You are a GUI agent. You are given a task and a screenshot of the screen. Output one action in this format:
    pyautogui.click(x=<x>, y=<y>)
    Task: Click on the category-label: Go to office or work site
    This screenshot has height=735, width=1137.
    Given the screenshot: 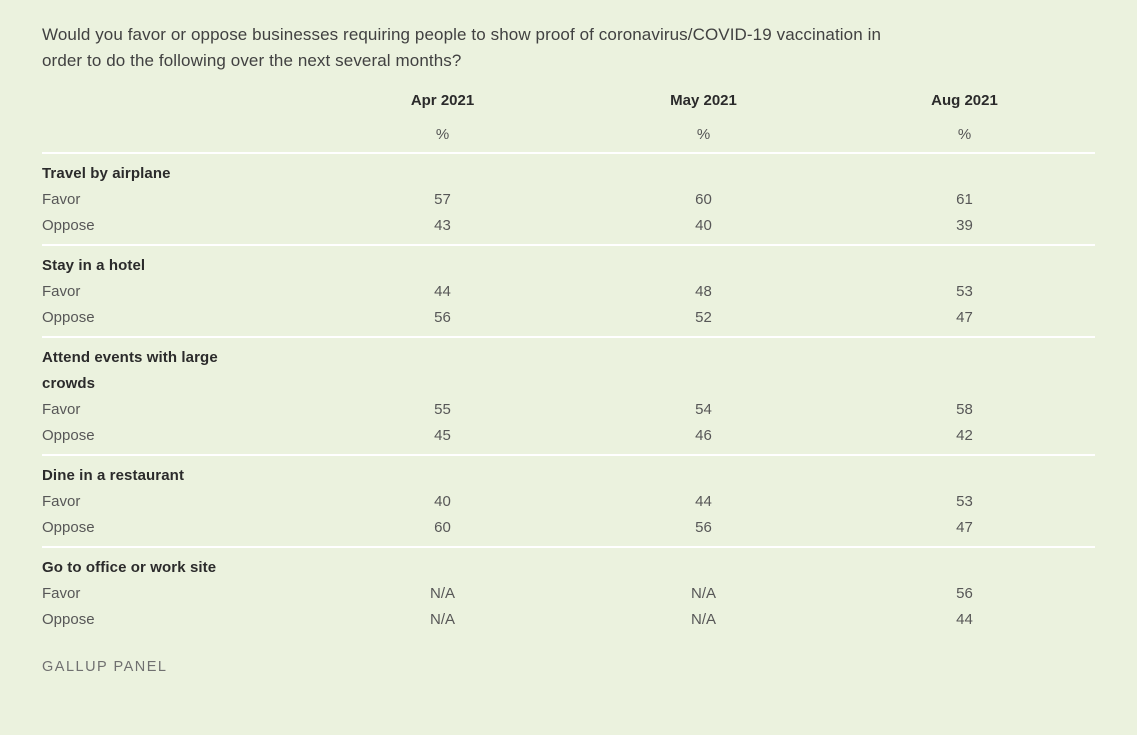 What is the action you would take?
    pyautogui.click(x=129, y=567)
    